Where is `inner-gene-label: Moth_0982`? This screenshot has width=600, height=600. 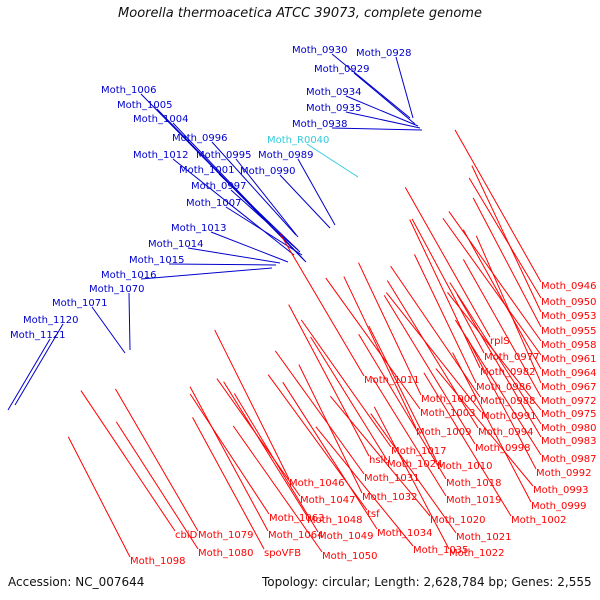
inner-gene-label: Moth_0982 is located at coordinates (507, 372).